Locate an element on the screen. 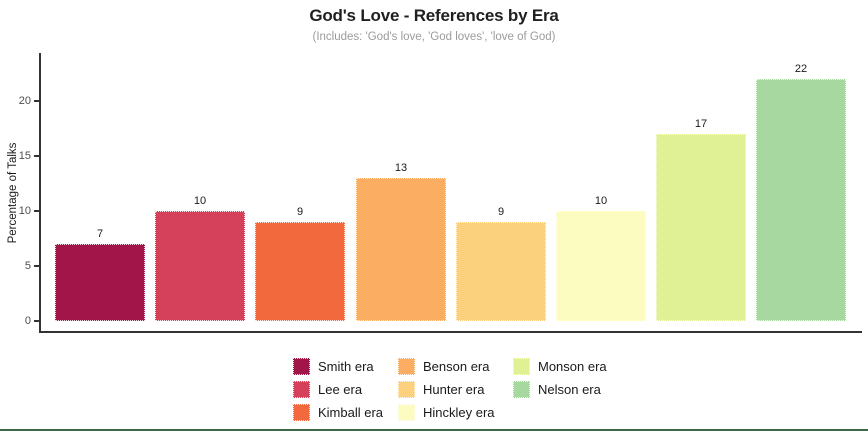 Image resolution: width=868 pixels, height=435 pixels. legend-label: Hunter era is located at coordinates (454, 389).